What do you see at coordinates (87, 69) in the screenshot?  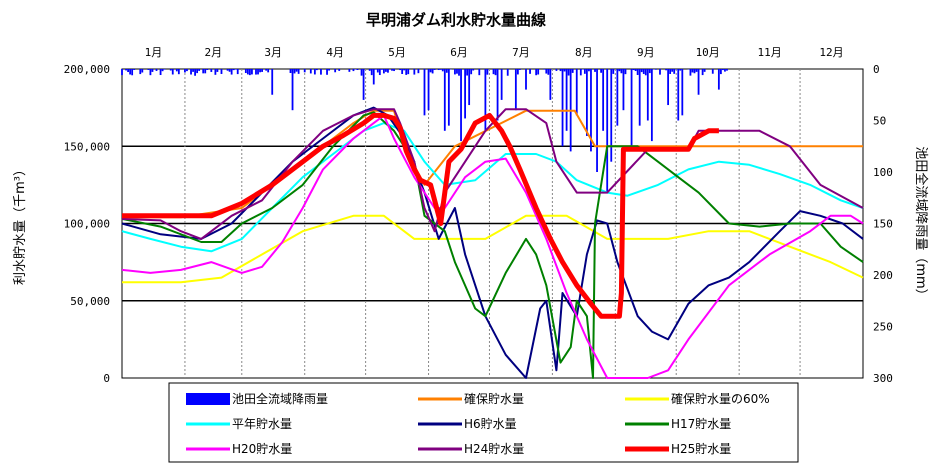 I see `left-tick-label: 200,000` at bounding box center [87, 69].